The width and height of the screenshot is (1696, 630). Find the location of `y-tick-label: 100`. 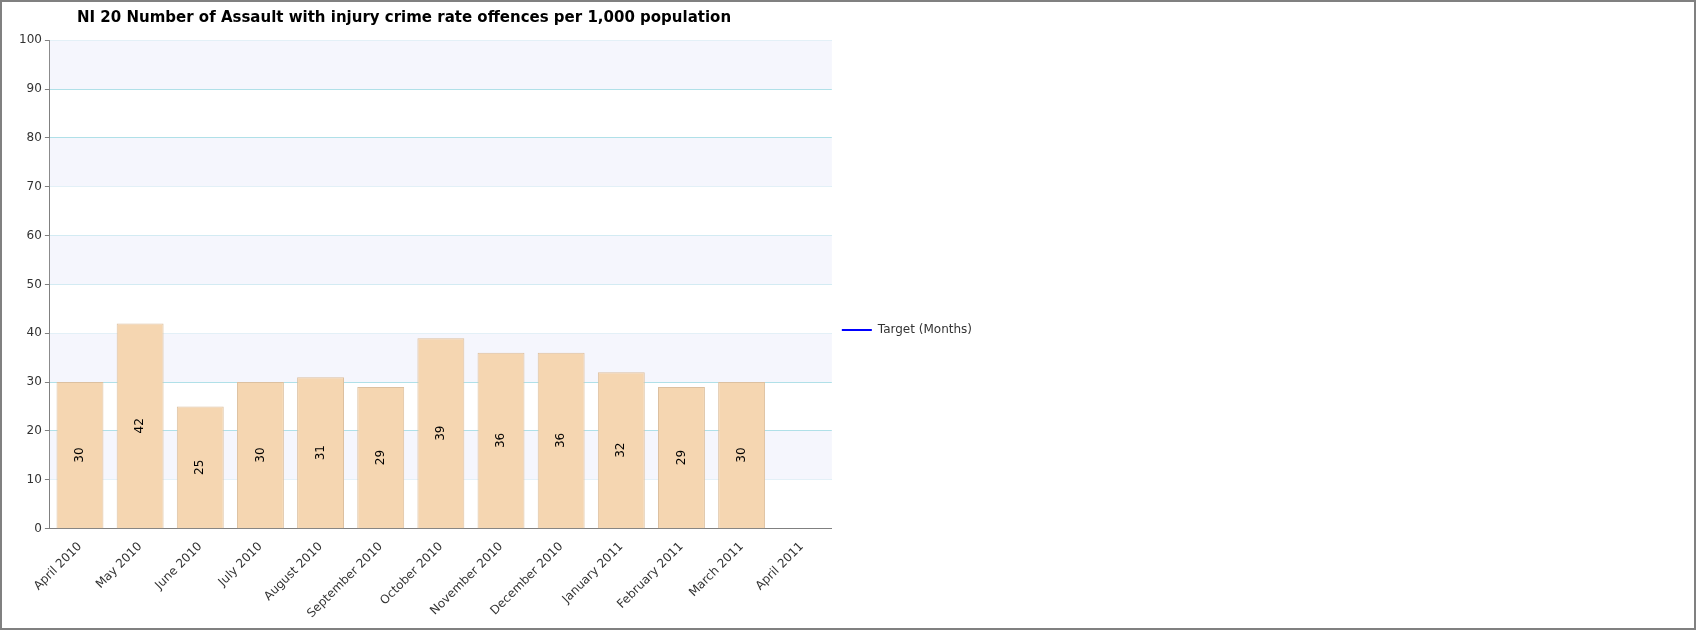

y-tick-label: 100 is located at coordinates (30, 39).